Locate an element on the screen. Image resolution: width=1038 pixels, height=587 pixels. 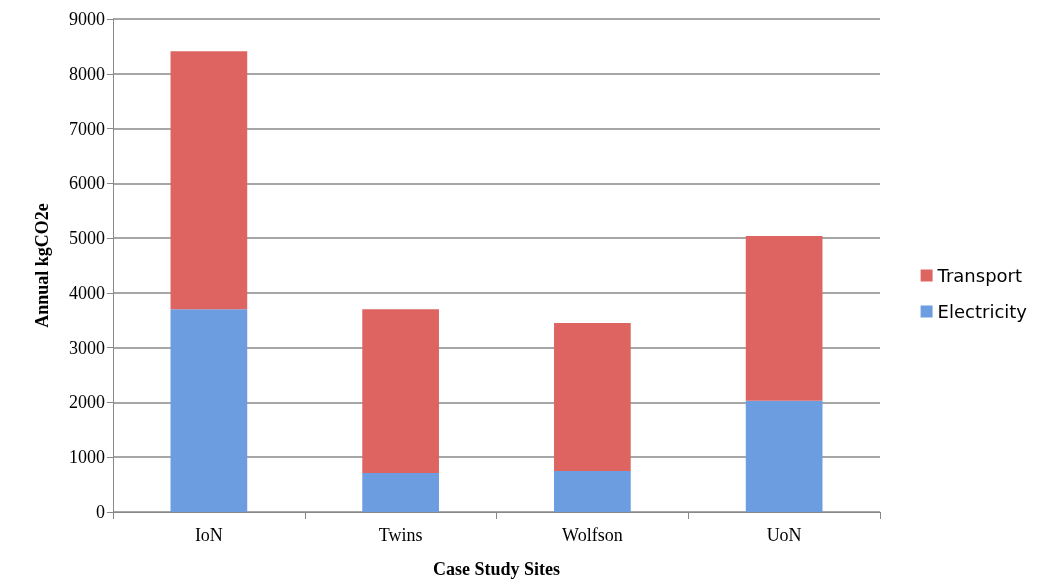
x-tick-label: Wolfson is located at coordinates (592, 535).